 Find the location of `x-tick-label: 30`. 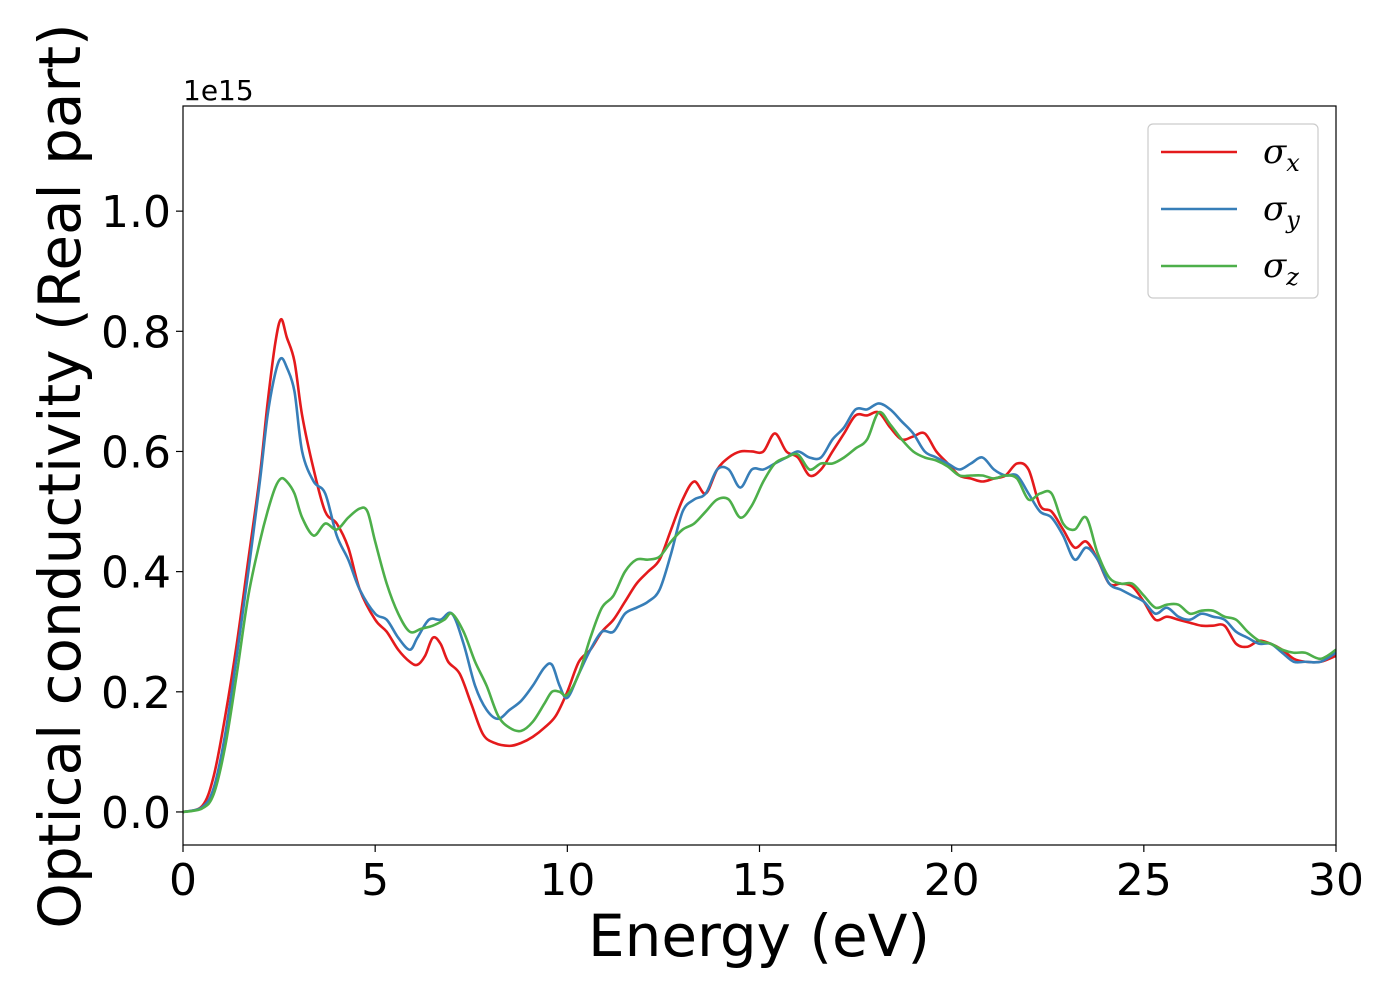

x-tick-label: 30 is located at coordinates (1336, 880).